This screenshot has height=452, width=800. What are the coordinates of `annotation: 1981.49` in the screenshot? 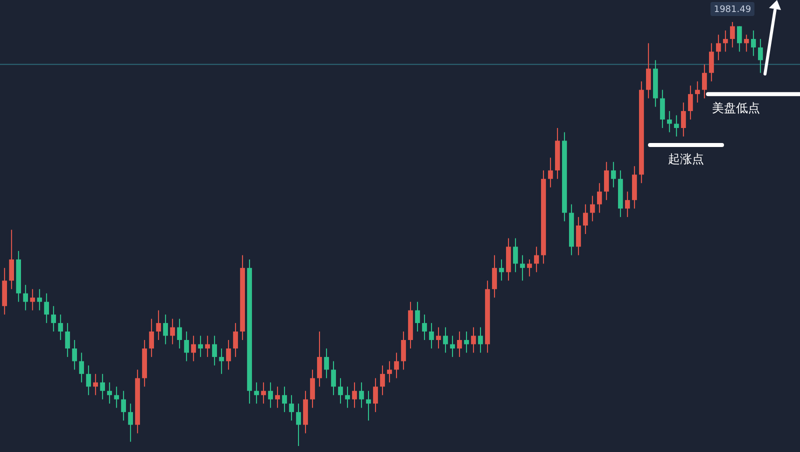 It's located at (733, 10).